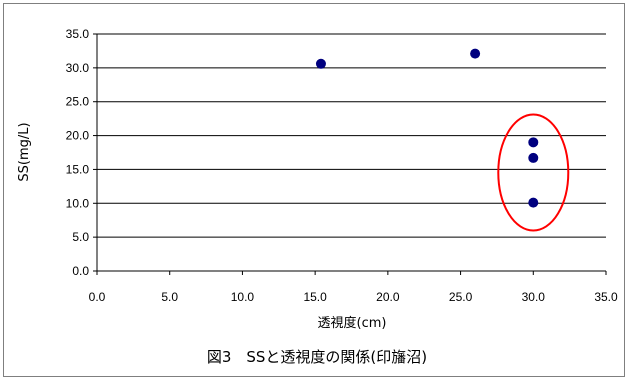  What do you see at coordinates (80, 271) in the screenshot?
I see `y-tick-label: 0.0` at bounding box center [80, 271].